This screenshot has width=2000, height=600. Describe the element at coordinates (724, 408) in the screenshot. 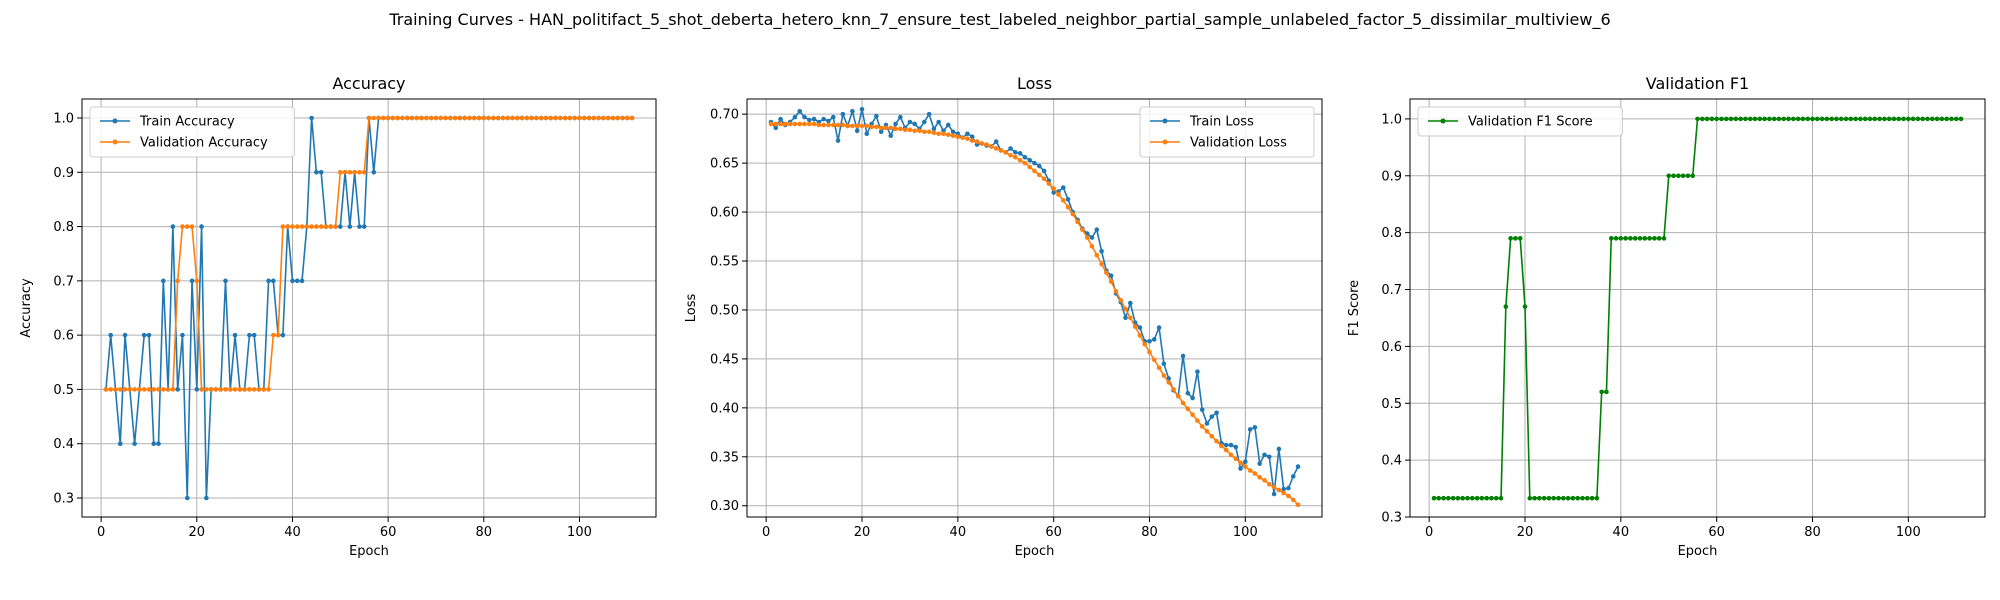

I see `y-tick-label: 0.40` at that location.